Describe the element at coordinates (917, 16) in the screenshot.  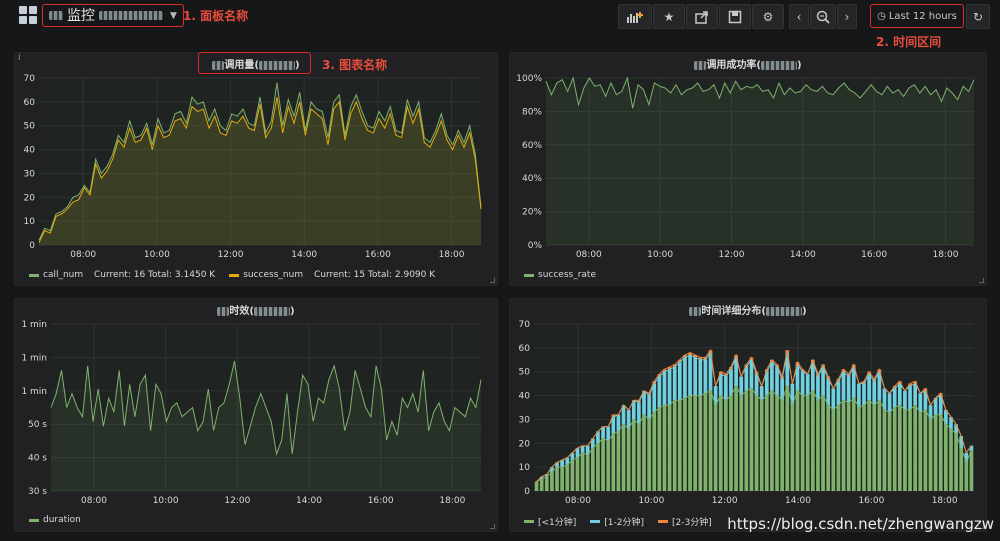
I see `time-range-picker: ◷ Last 12 hours` at that location.